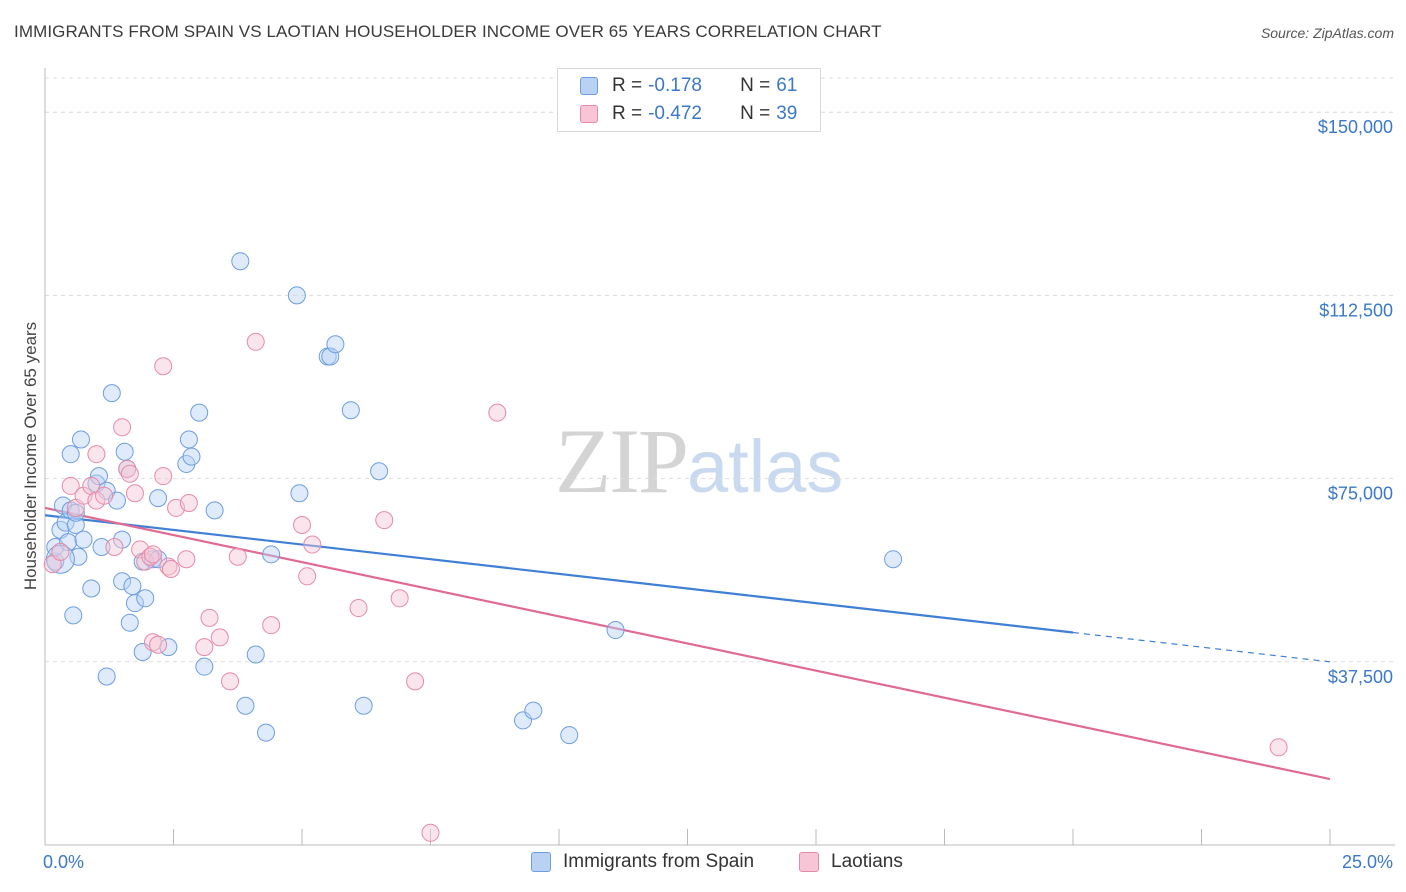  I want to click on legend-r-value: -0.178, so click(675, 85).